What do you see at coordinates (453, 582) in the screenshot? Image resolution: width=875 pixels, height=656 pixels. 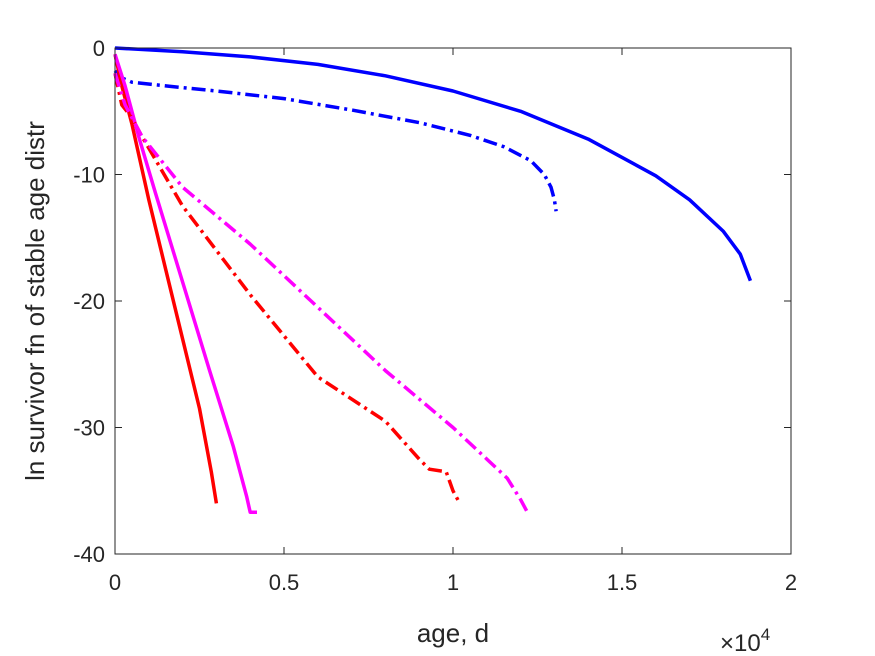 I see `x-tick-label: 1` at bounding box center [453, 582].